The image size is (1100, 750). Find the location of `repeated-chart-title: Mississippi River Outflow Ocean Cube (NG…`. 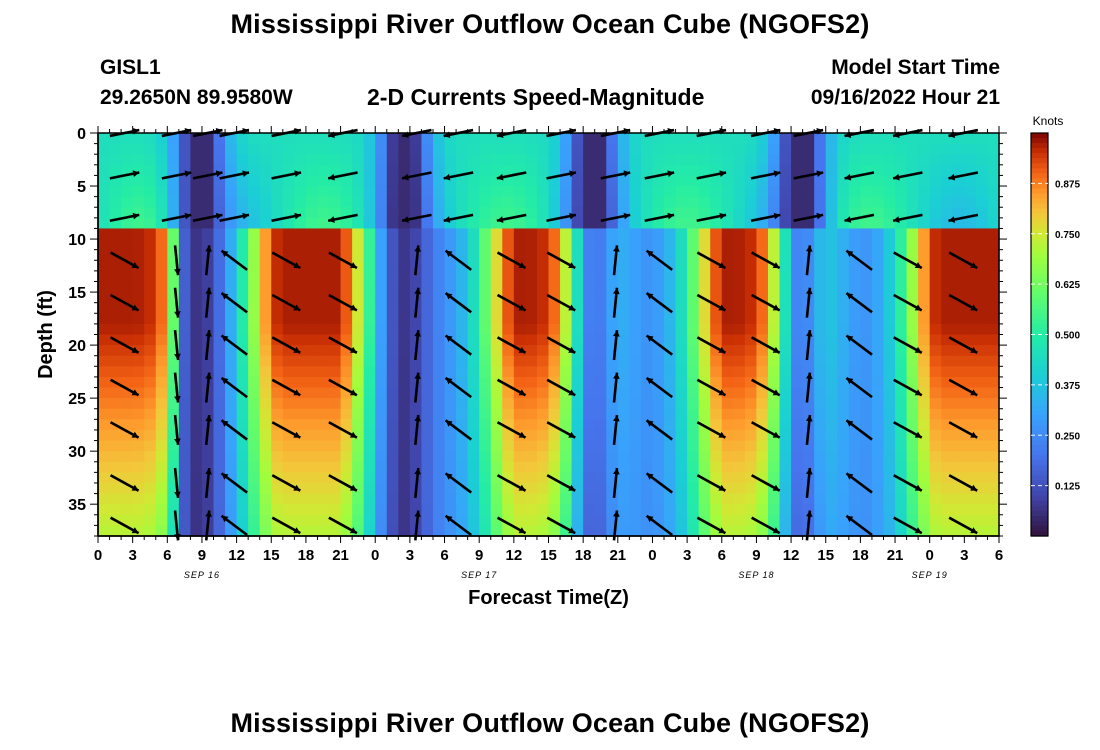

repeated-chart-title: Mississippi River Outflow Ocean Cube (NG… is located at coordinates (550, 723).